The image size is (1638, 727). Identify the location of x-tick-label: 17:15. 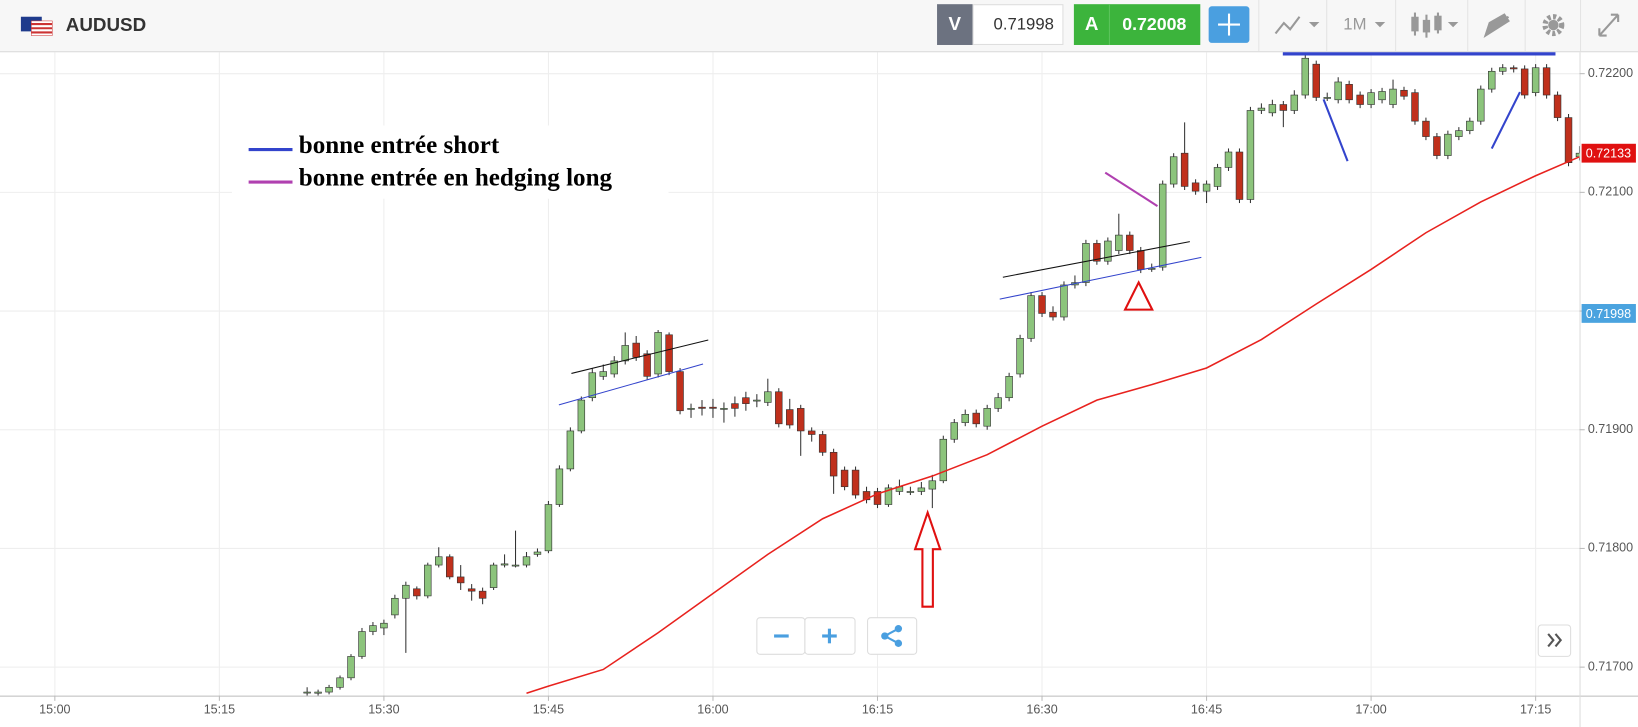
(1535, 710).